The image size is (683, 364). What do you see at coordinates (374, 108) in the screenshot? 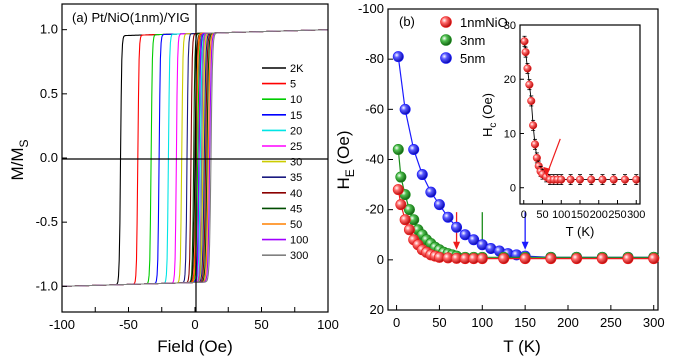
I see `panel-b-y-tick-label: -60` at bounding box center [374, 108].